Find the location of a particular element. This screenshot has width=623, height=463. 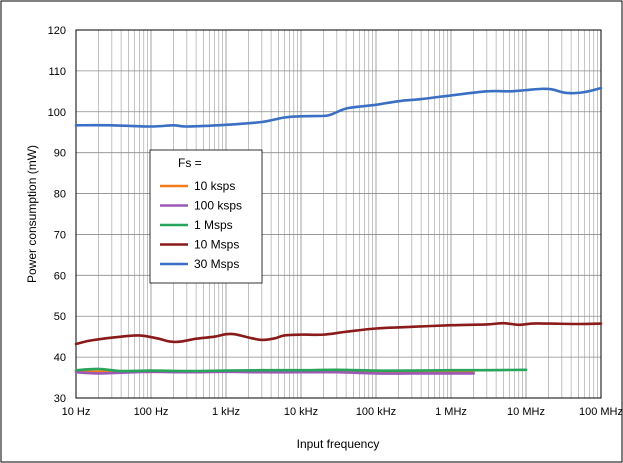

x-tick-label: 1 kHz is located at coordinates (226, 412).